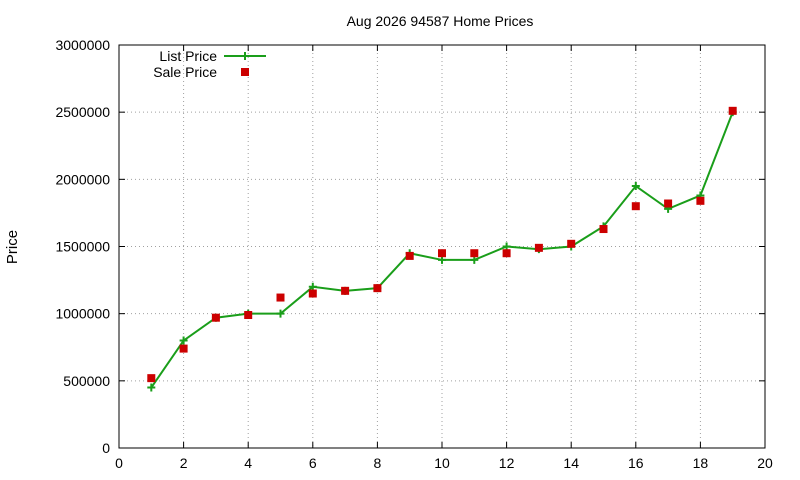 The height and width of the screenshot is (480, 800). I want to click on x-tick-label: 14, so click(571, 463).